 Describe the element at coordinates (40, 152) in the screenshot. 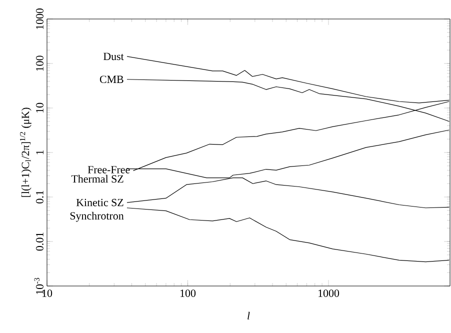

I see `y-tick-label: 1` at that location.